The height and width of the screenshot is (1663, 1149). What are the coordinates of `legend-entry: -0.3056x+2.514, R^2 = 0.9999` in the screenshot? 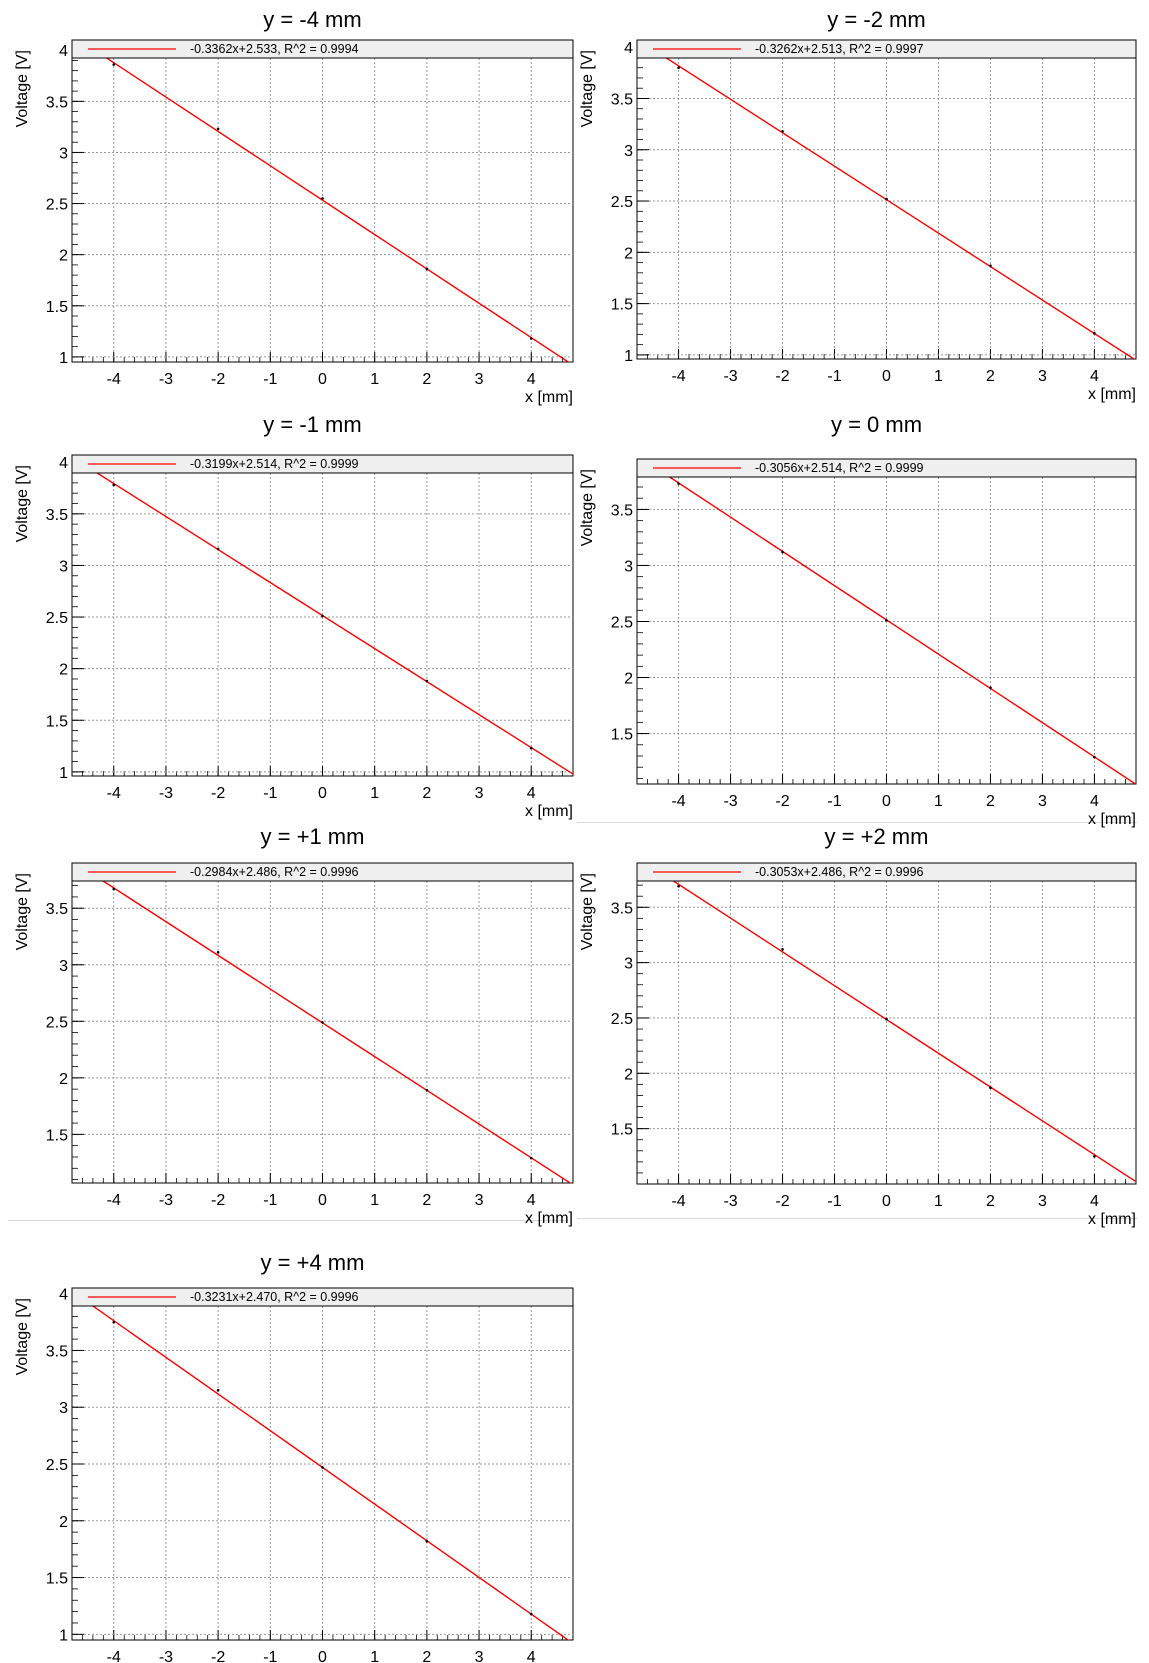 It's located at (839, 468).